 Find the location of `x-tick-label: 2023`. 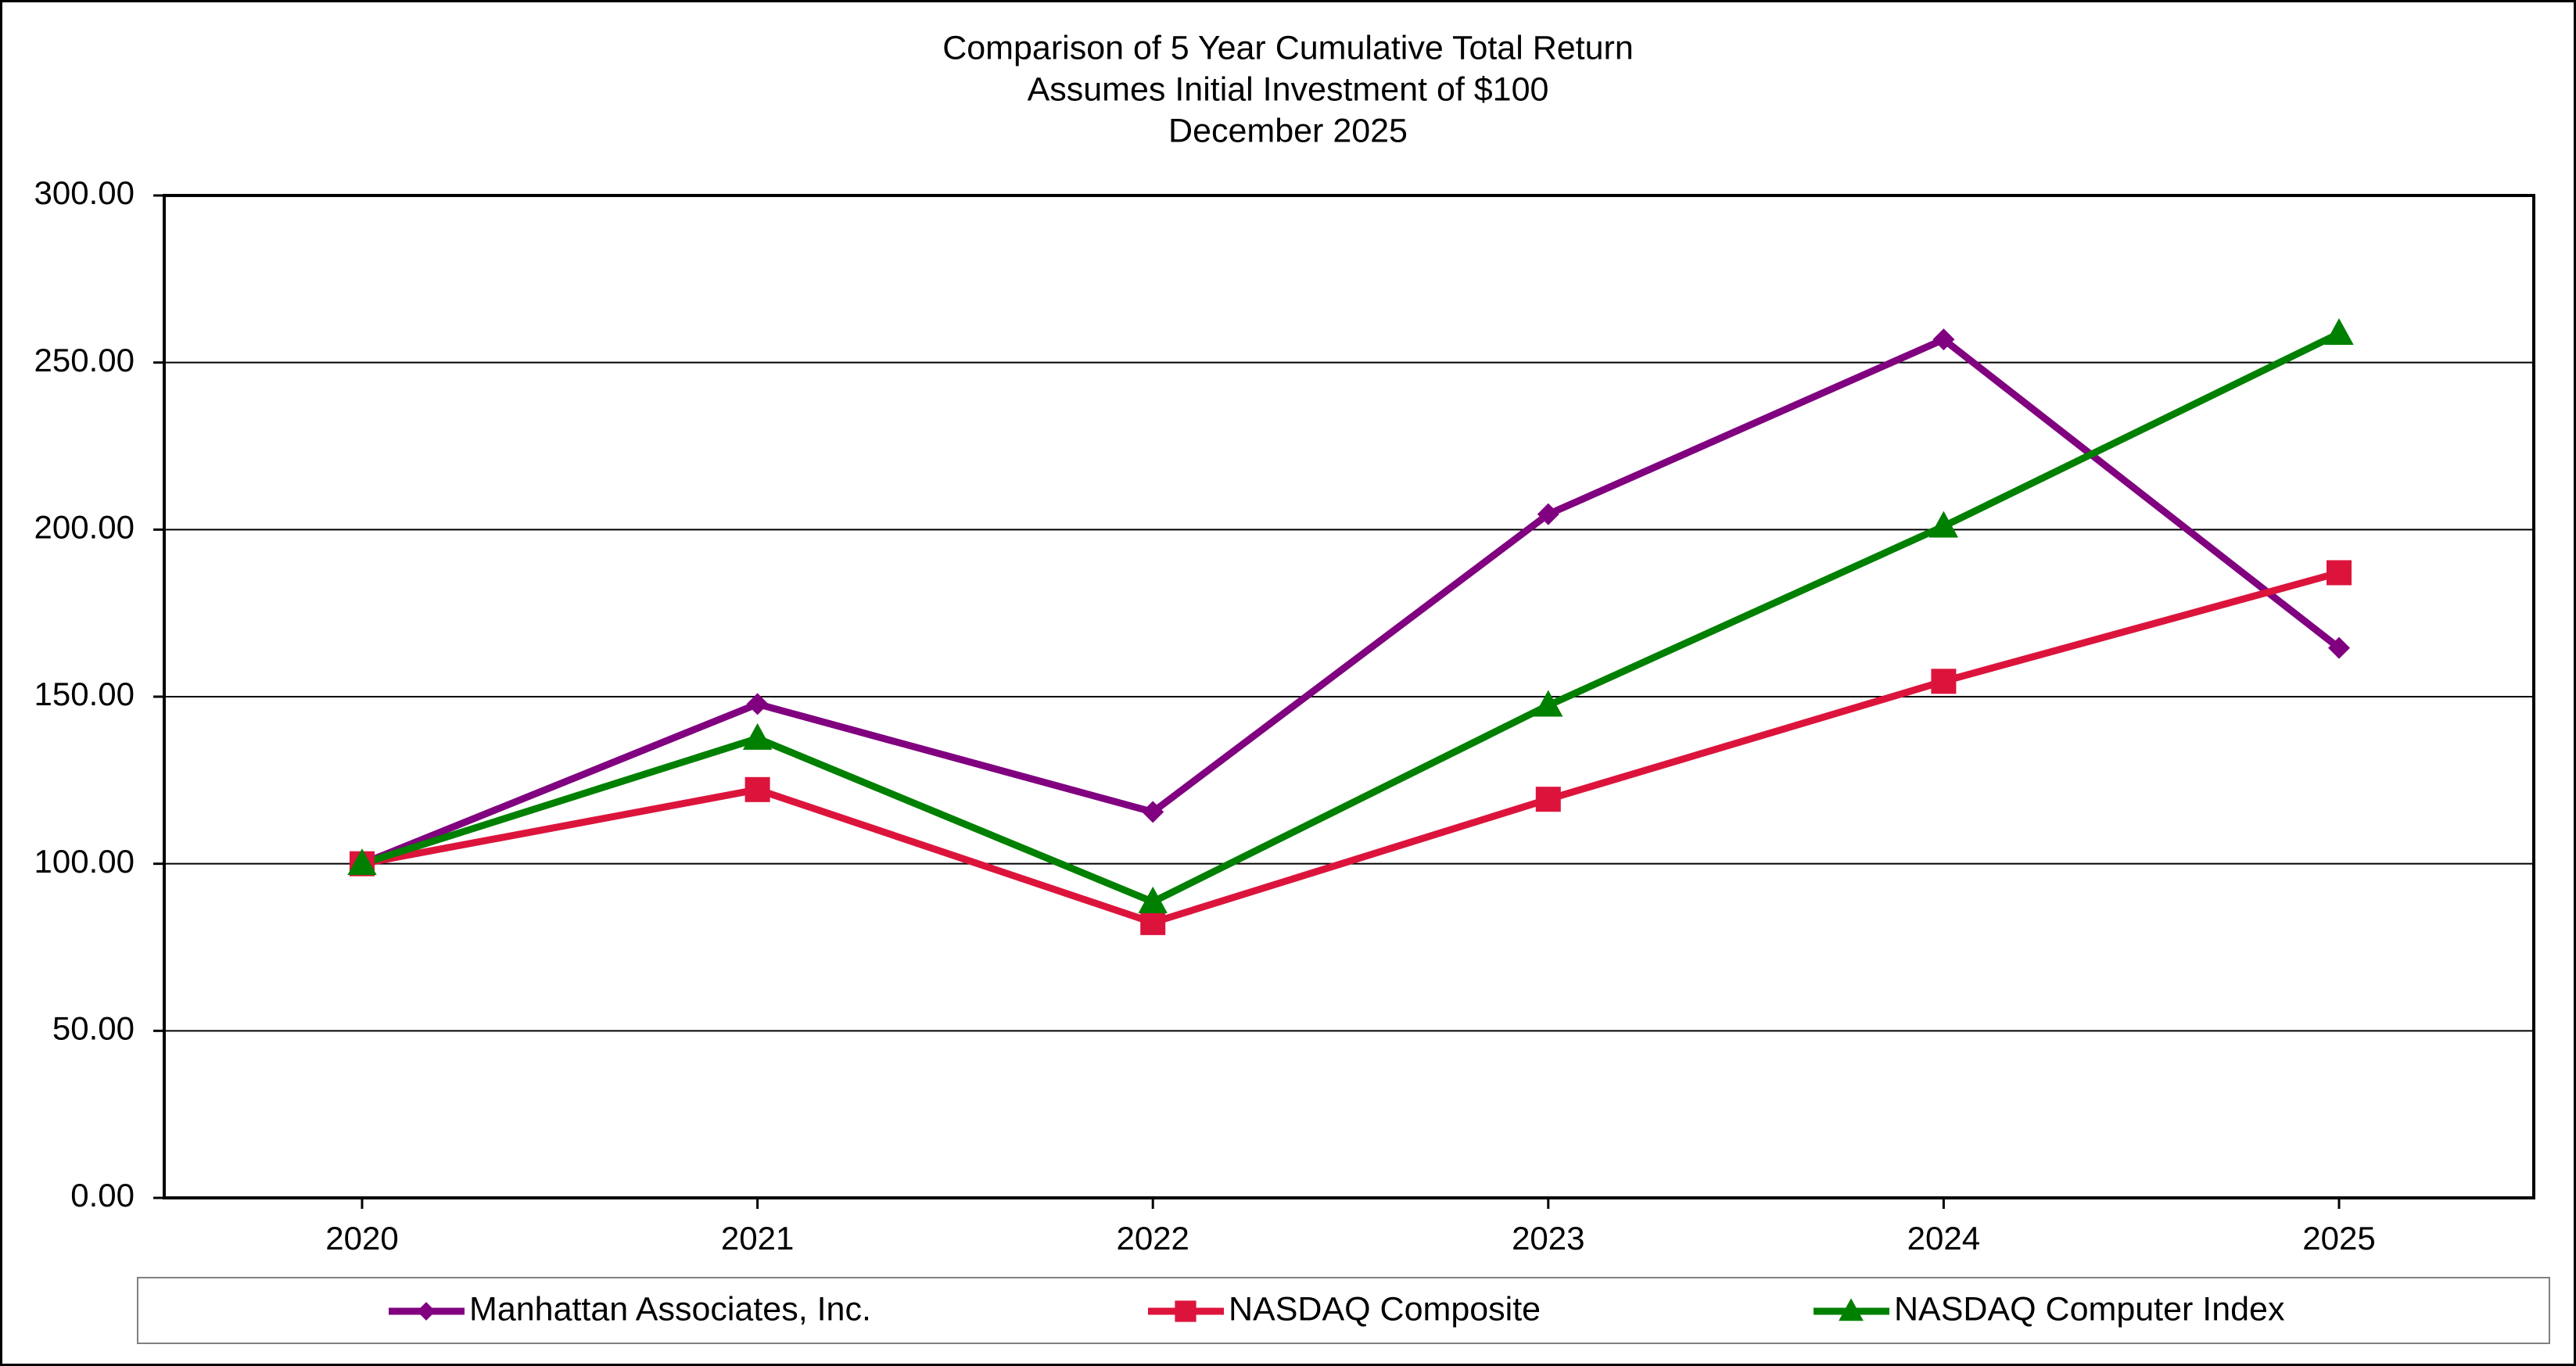

x-tick-label: 2023 is located at coordinates (1548, 1238).